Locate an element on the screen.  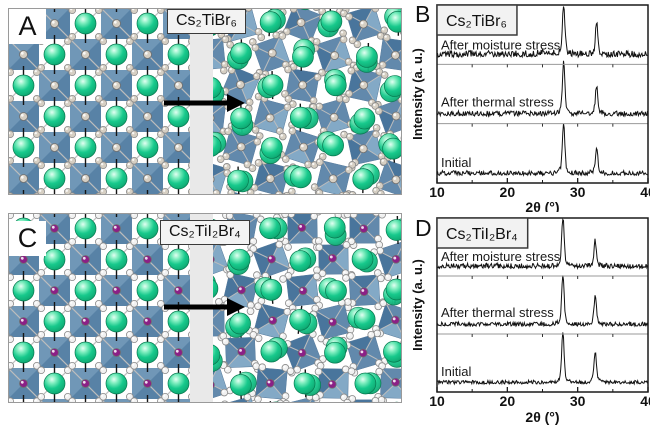
xrd-title: Cs₂TiBr₆ is located at coordinates (476, 21).